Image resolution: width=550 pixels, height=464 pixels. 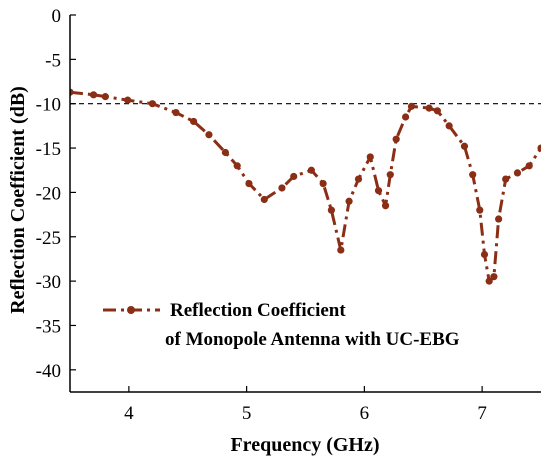 I want to click on legend-marker, so click(x=131, y=310).